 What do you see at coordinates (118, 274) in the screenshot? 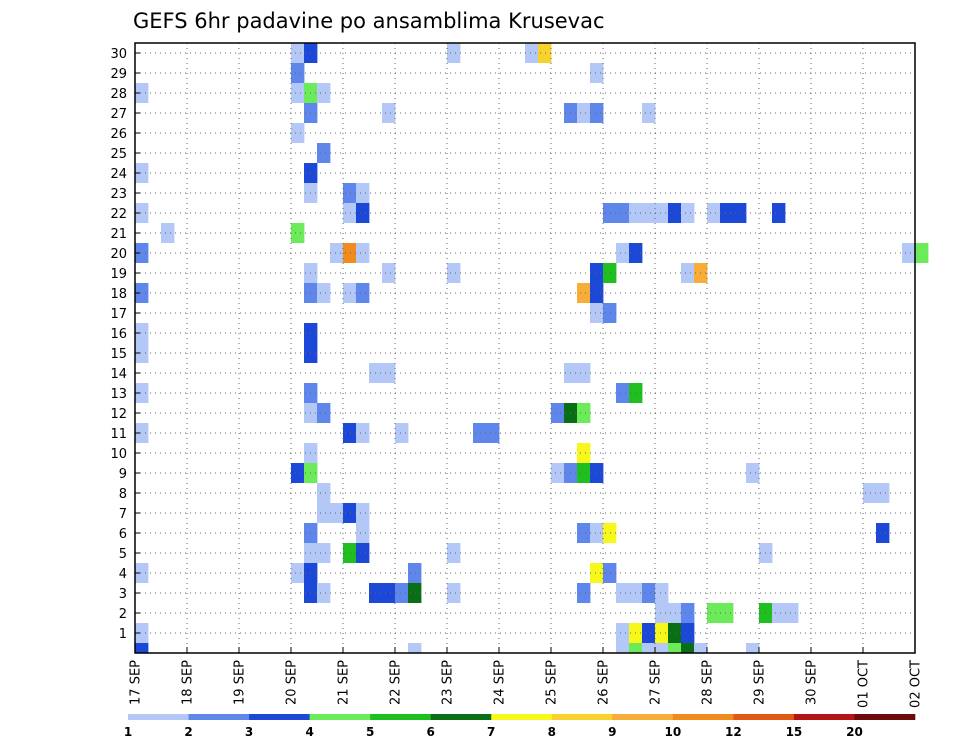
I see `y-tick-label: 19` at bounding box center [118, 274].